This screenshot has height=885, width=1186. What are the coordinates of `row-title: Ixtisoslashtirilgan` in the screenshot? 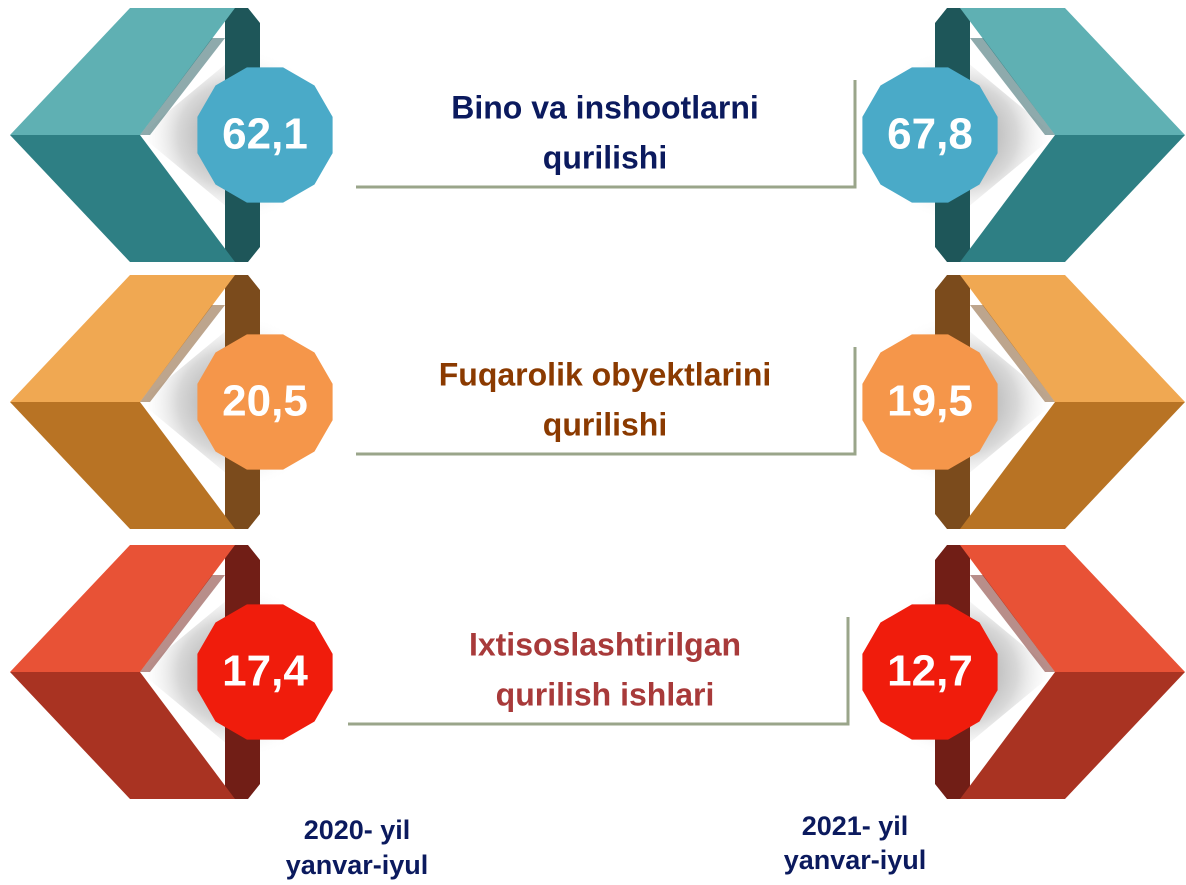 It's located at (605, 644).